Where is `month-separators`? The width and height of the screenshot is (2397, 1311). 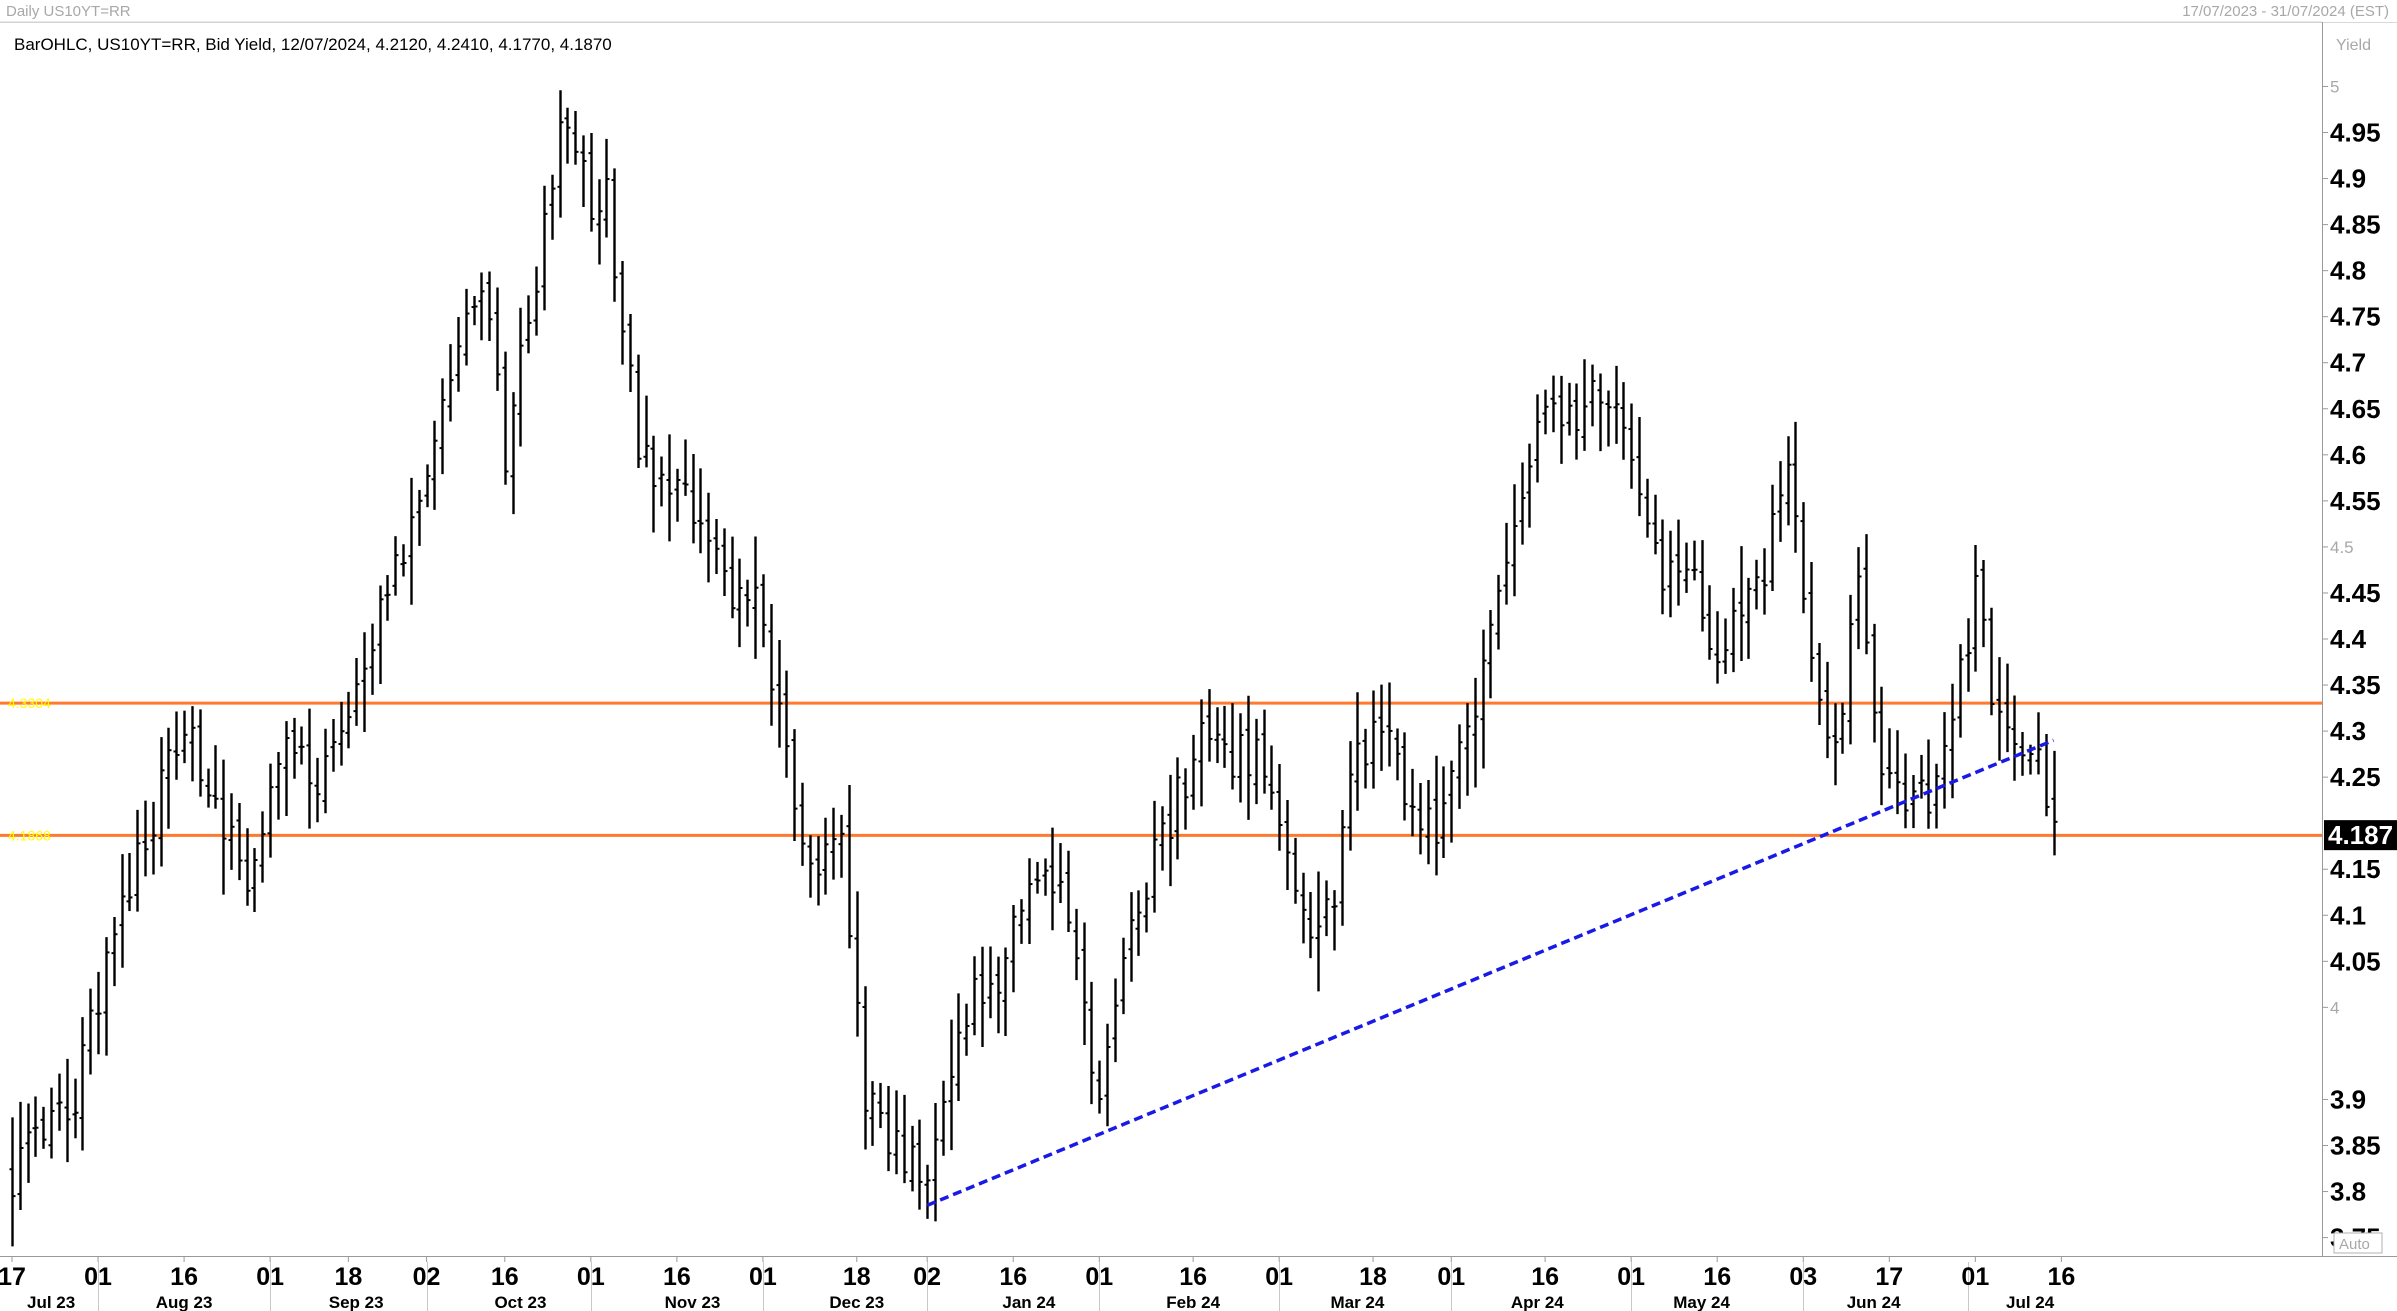
month-separators is located at coordinates (1033, 1286).